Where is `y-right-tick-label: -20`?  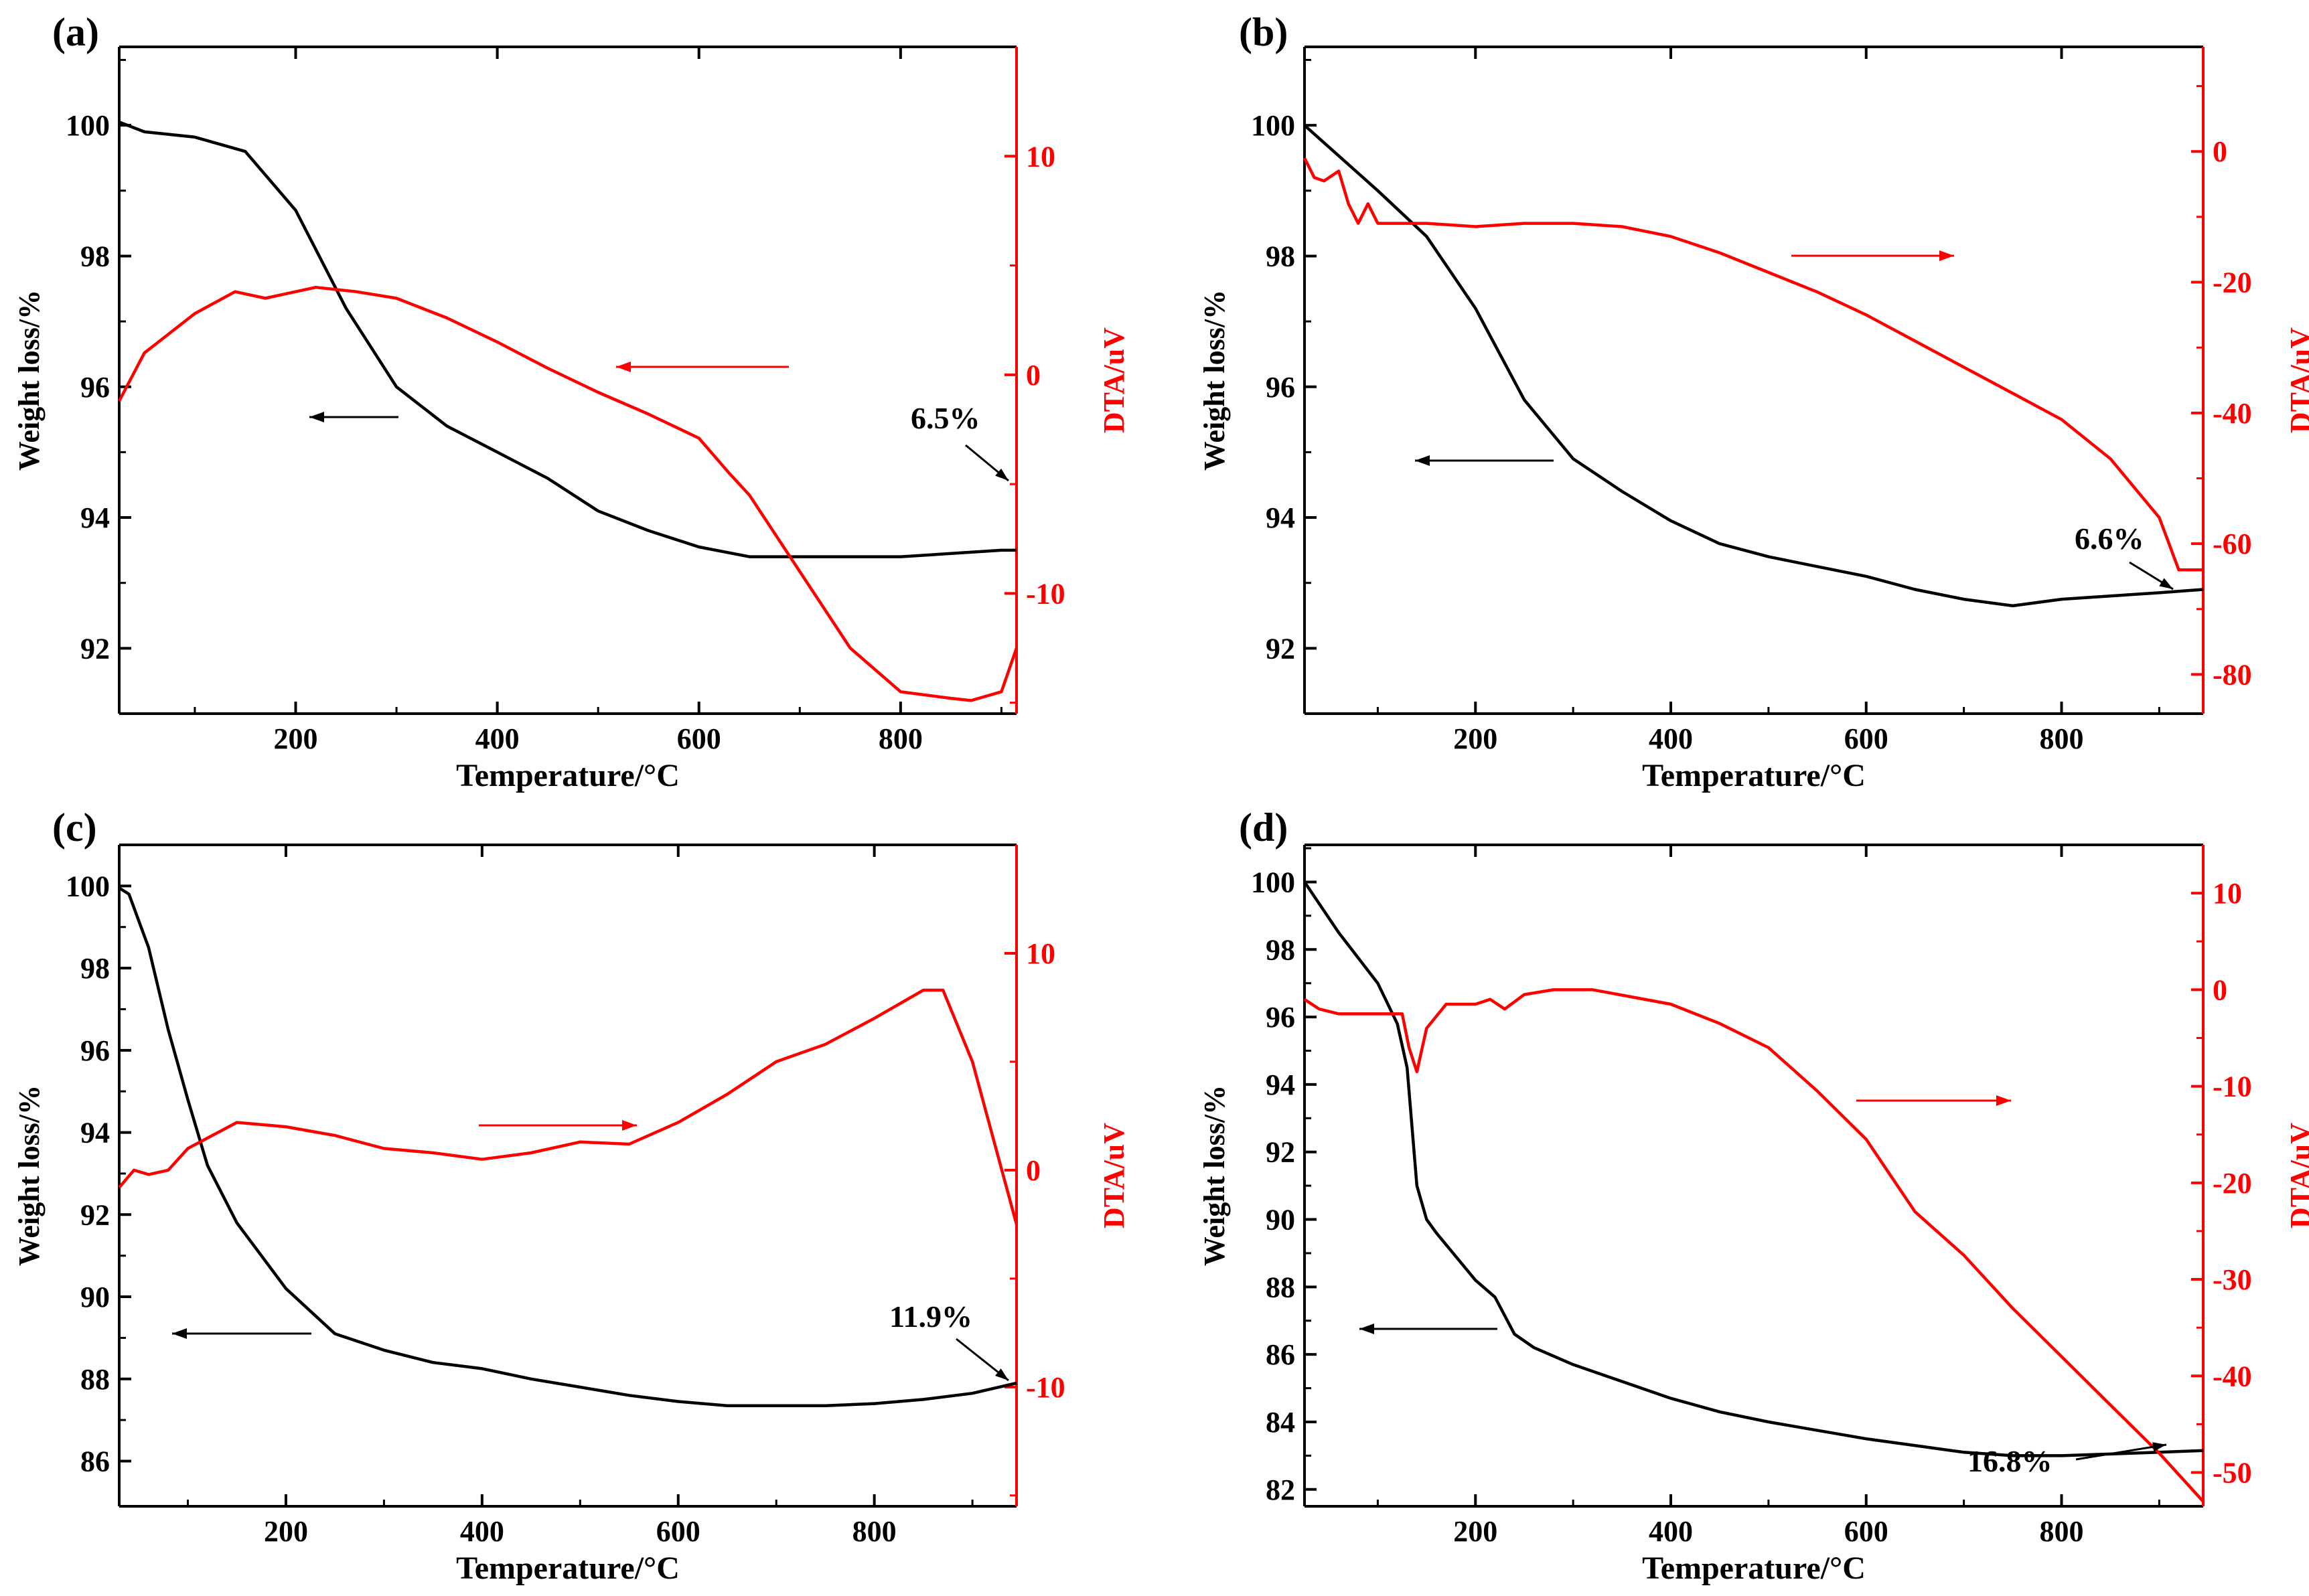 y-right-tick-label: -20 is located at coordinates (2232, 282).